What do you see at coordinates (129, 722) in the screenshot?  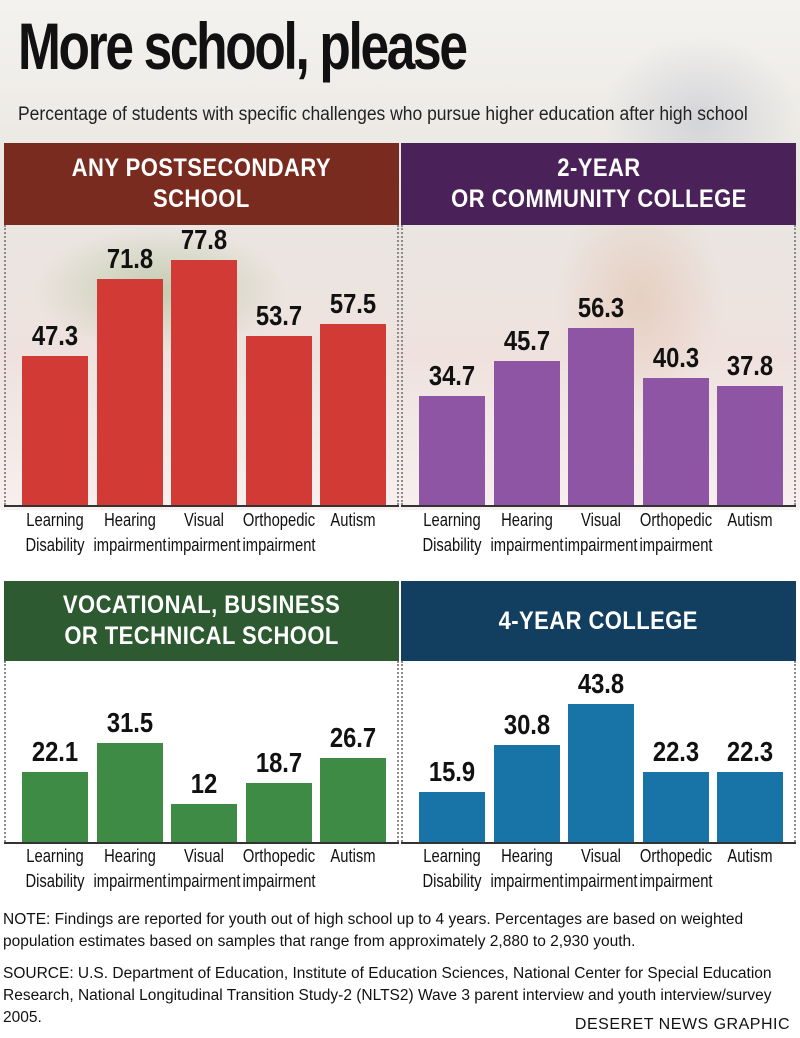 I see `data-label-hearing-impairment: 31.5` at bounding box center [129, 722].